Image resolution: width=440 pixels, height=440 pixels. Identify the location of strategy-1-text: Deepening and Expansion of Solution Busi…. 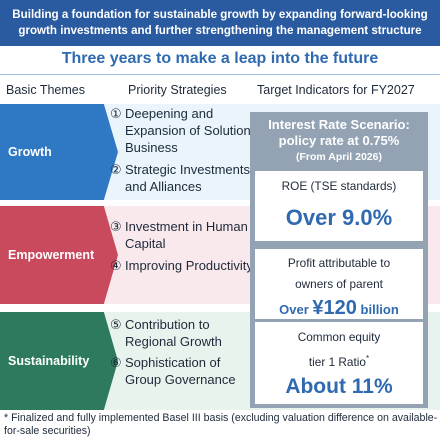
(188, 130).